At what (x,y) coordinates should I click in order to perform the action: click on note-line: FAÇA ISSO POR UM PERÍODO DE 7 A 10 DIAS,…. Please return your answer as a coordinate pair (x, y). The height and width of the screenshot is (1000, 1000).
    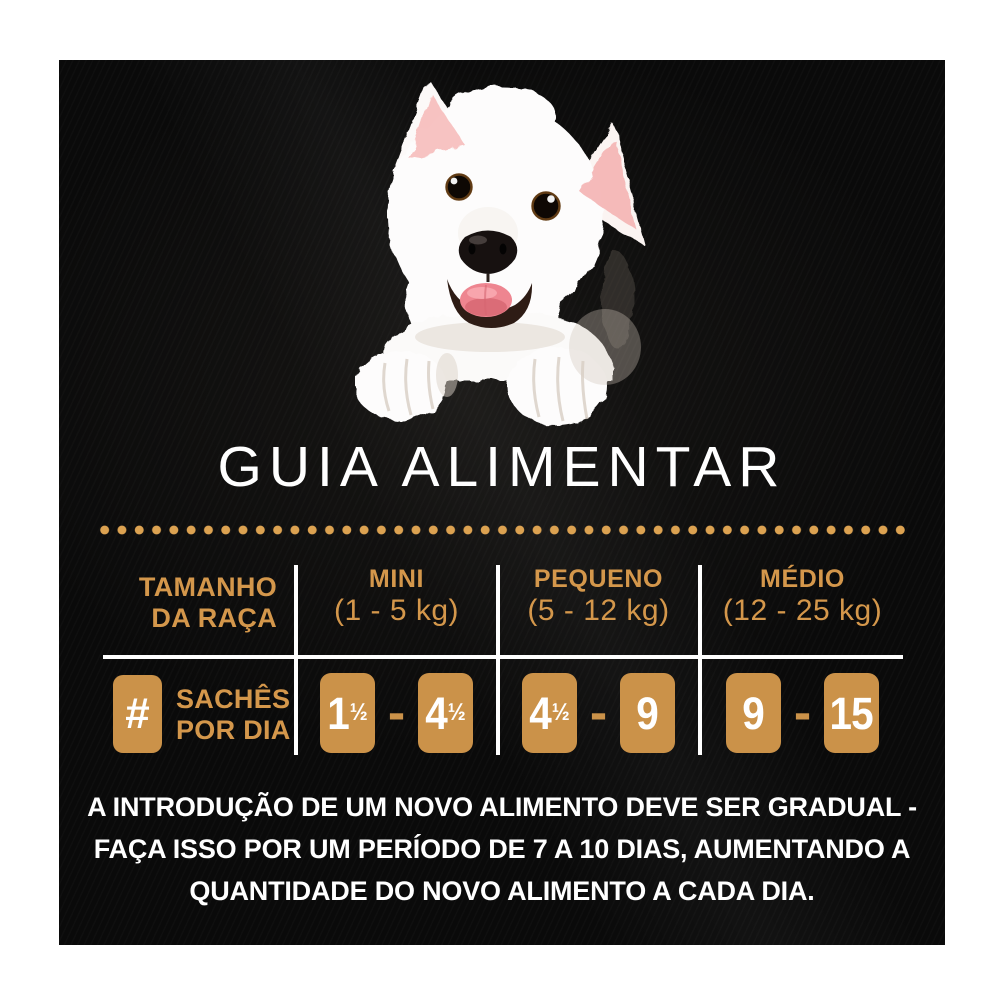
    Looking at the image, I should click on (502, 849).